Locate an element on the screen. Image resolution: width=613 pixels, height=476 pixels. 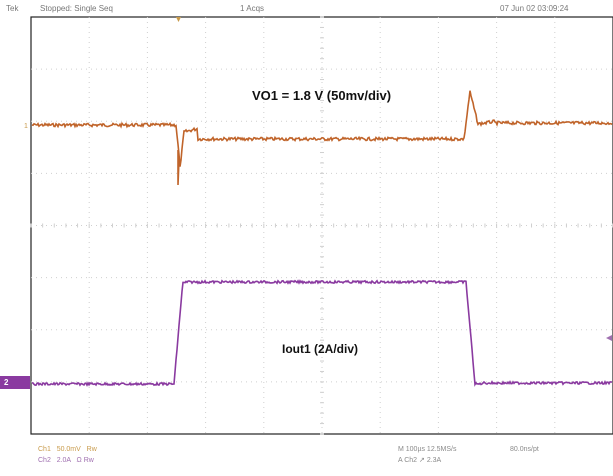
ch2-name: Ch2 is located at coordinates (44, 460).